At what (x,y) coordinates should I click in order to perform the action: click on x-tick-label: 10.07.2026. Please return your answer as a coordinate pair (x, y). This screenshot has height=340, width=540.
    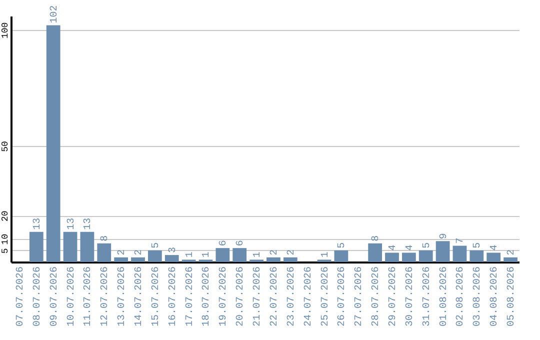
    Looking at the image, I should click on (72, 296).